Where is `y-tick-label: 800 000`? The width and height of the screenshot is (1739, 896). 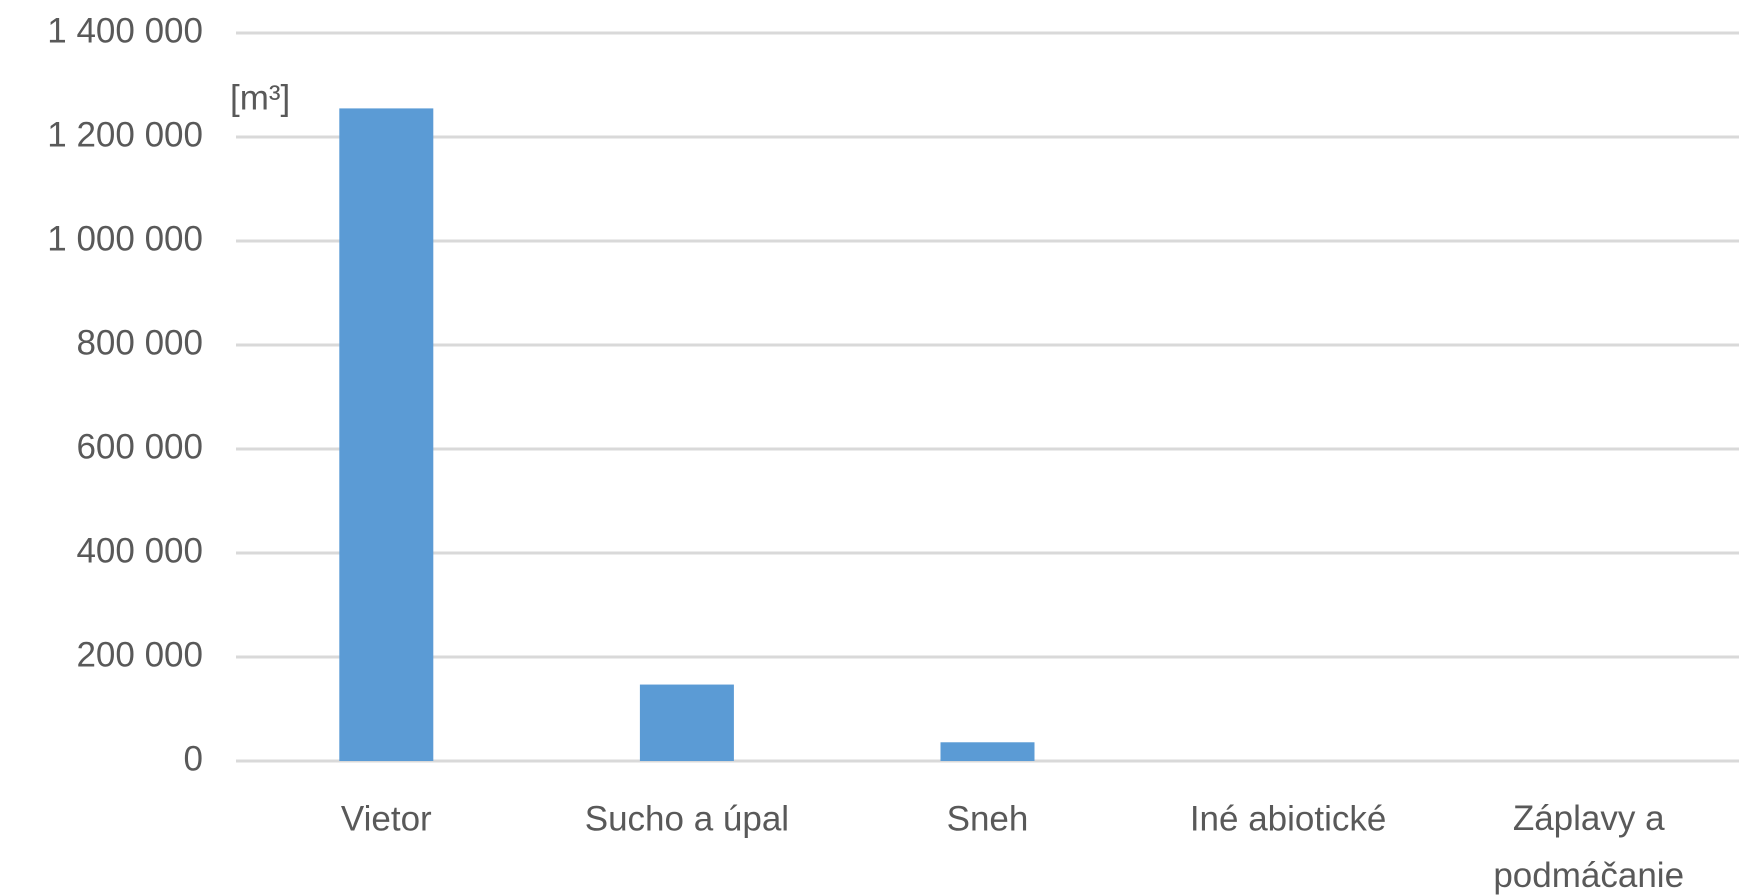 y-tick-label: 800 000 is located at coordinates (139, 342).